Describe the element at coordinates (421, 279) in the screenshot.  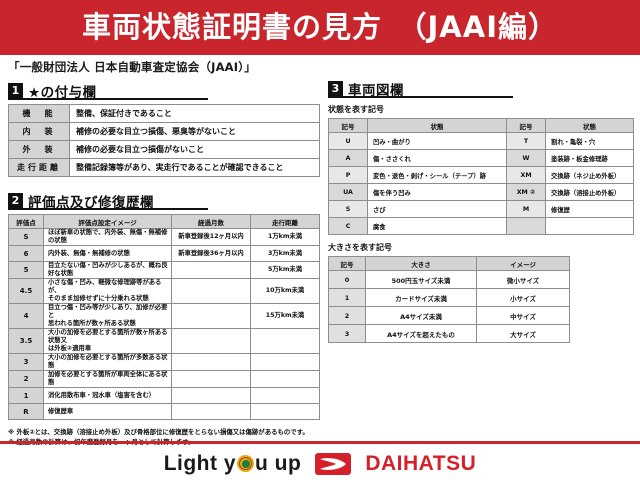
I see `size-description: 500円玉サイズ未満` at that location.